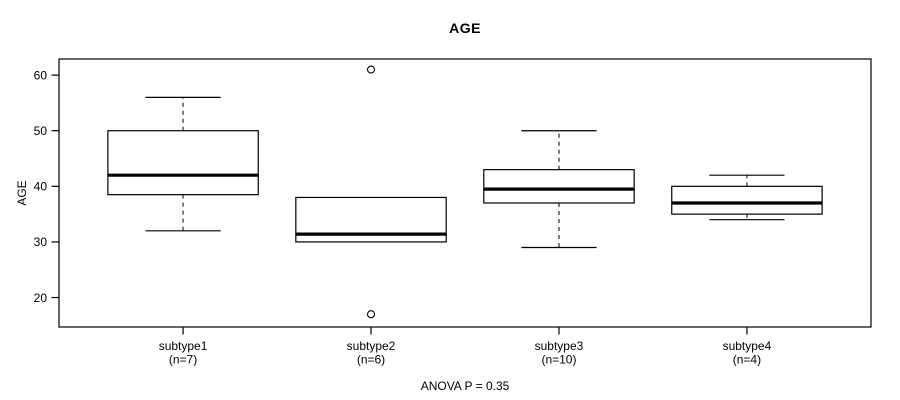 The height and width of the screenshot is (400, 900). I want to click on category-label: subtype2, so click(371, 346).